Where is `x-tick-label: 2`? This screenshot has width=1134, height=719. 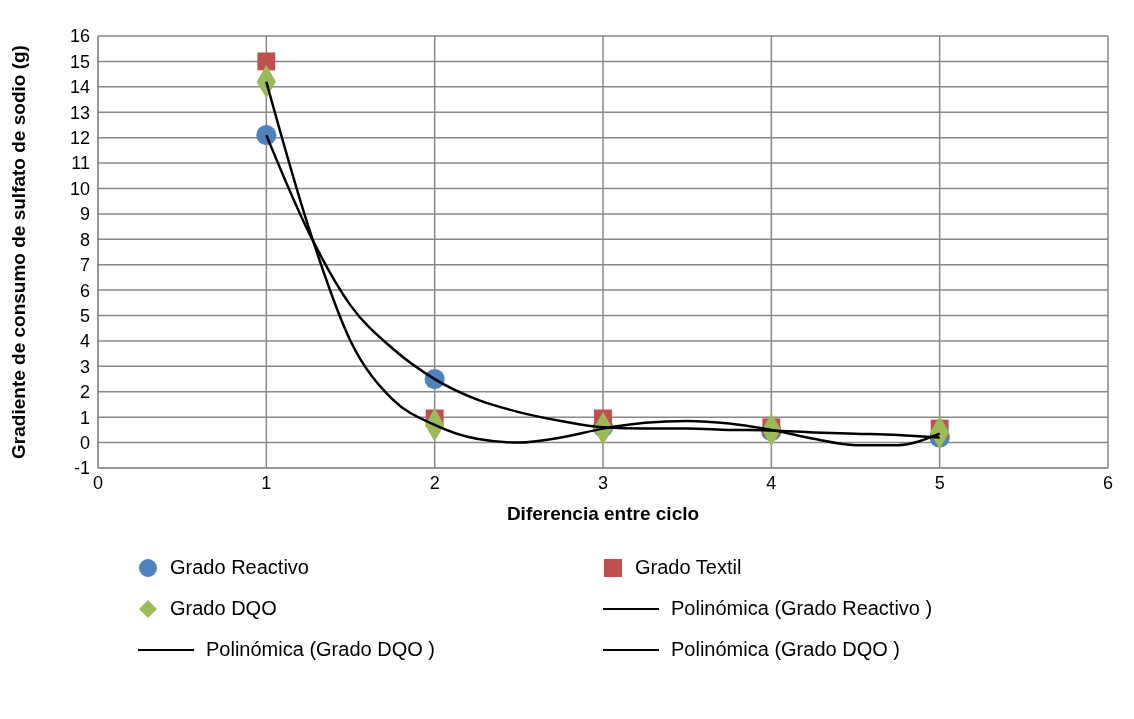 x-tick-label: 2 is located at coordinates (434, 482).